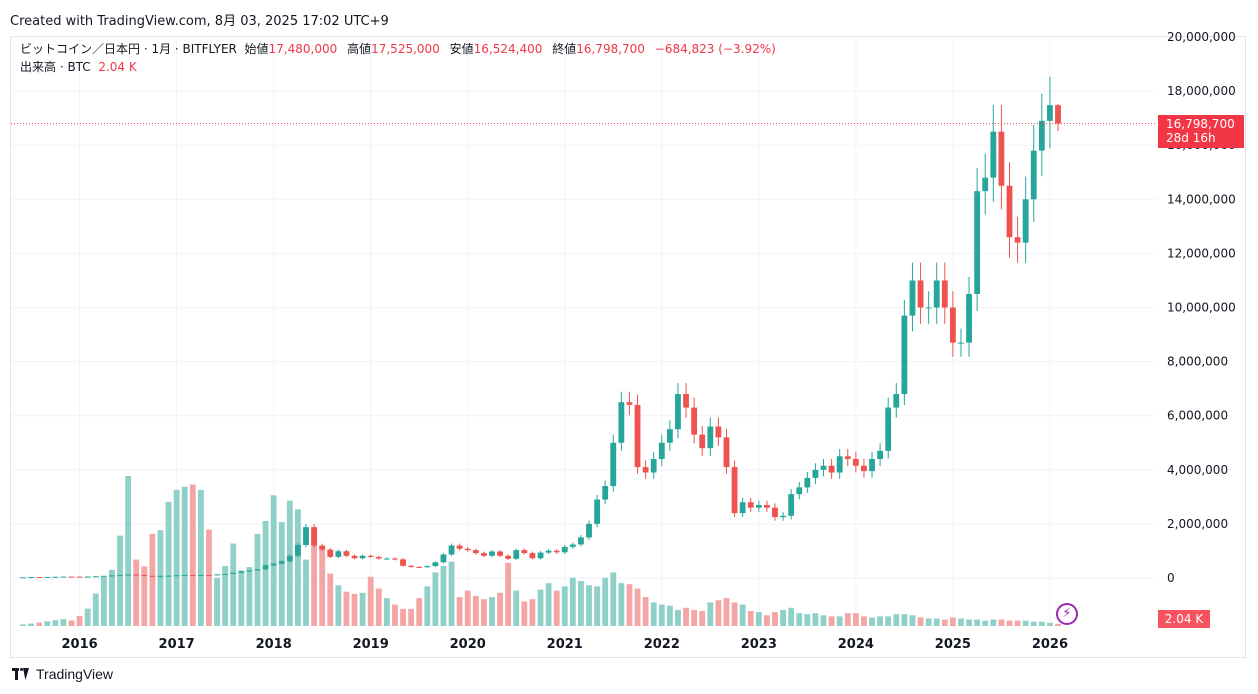 This screenshot has height=694, width=1258. I want to click on volume-label: 出来高 · BTC, so click(55, 67).